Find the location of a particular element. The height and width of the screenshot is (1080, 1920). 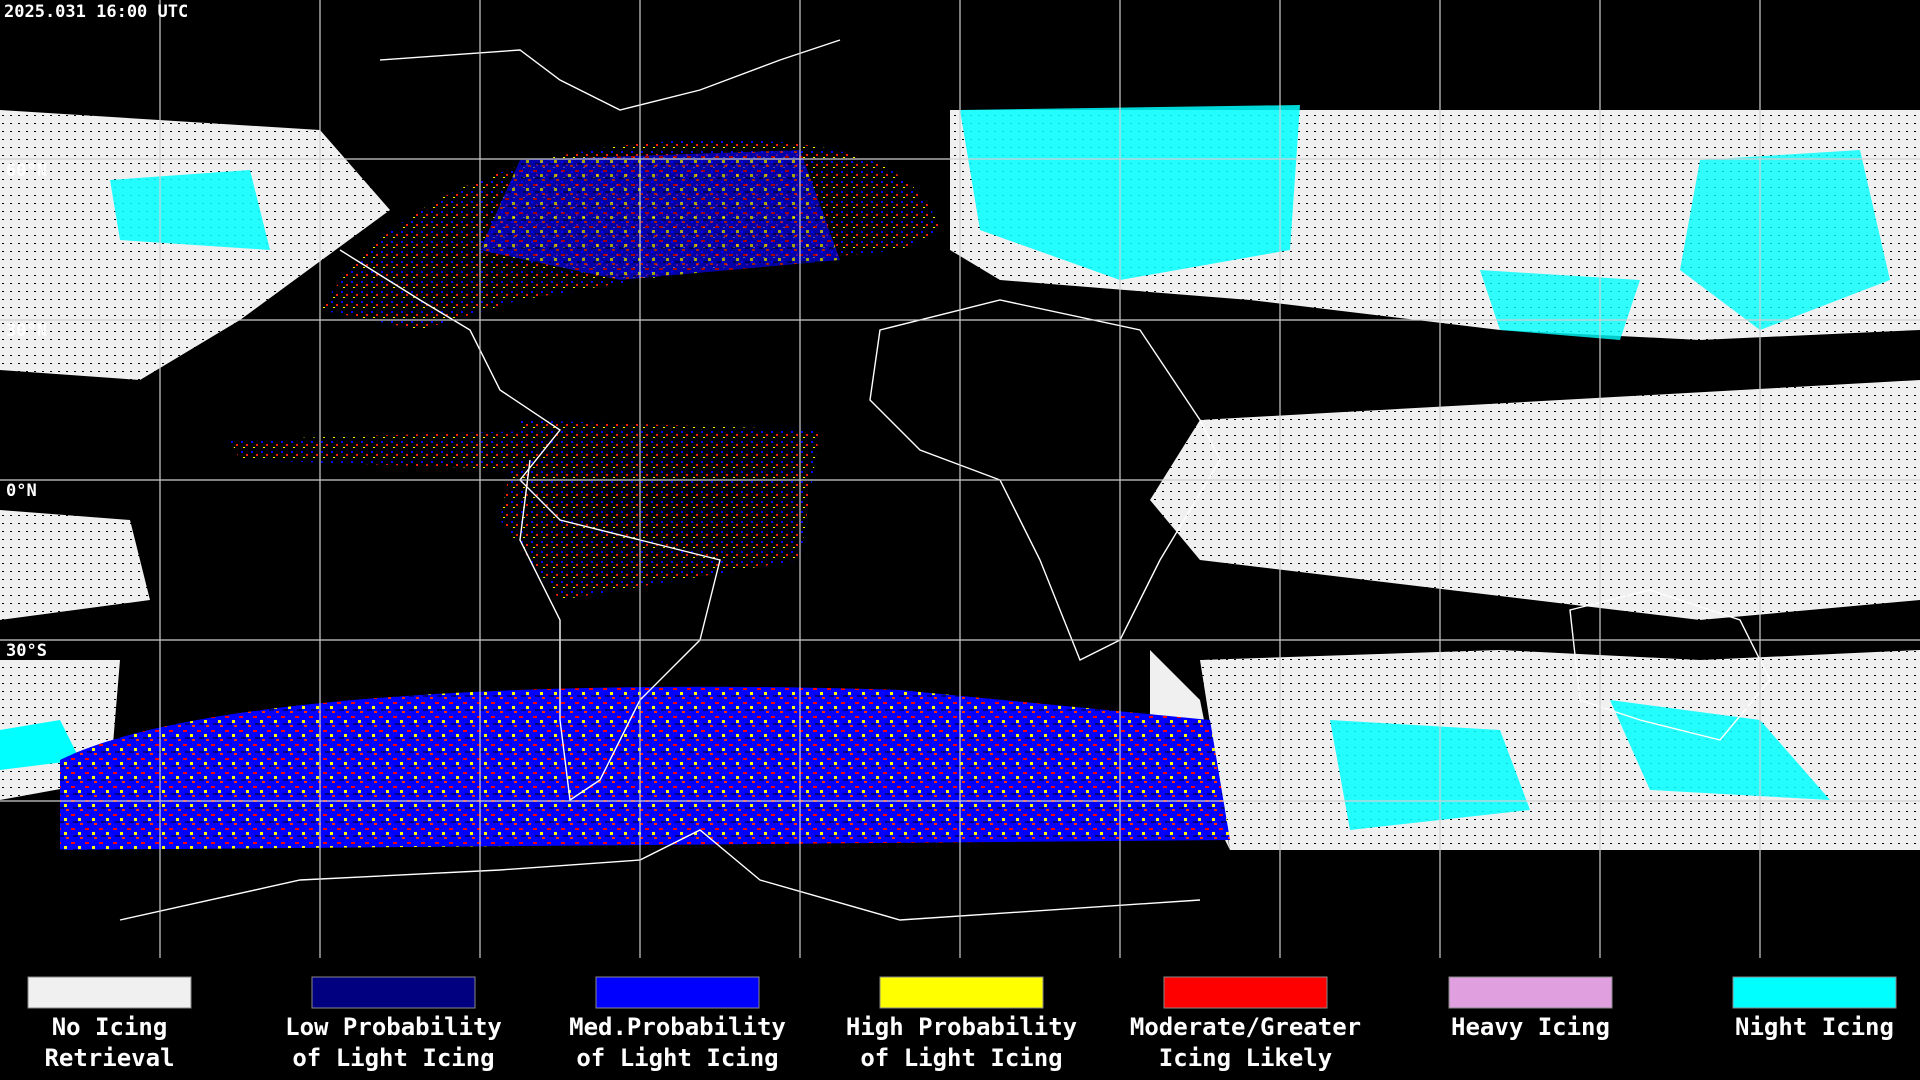

latitude-labels: 60°N 30°N 0°N 30°S is located at coordinates (26, 411).